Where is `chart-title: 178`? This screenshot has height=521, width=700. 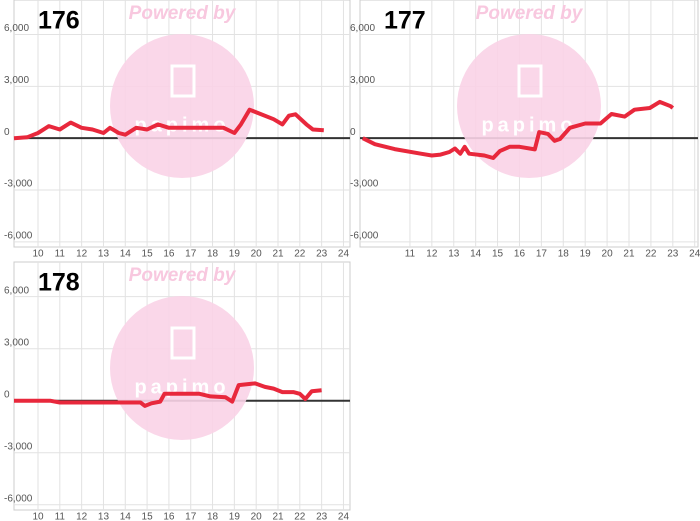
chart-title: 178 is located at coordinates (59, 283).